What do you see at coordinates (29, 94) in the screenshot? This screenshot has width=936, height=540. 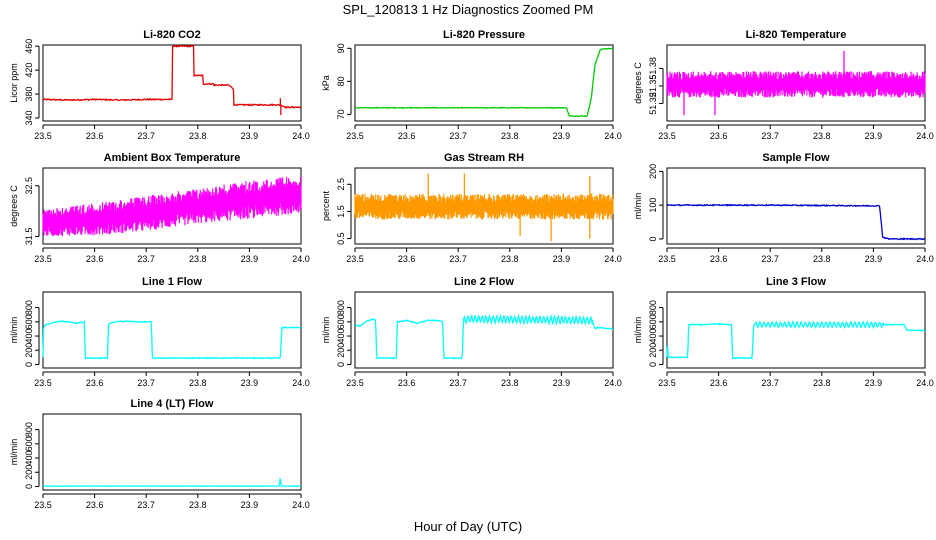 I see `y-tick-label: 380` at bounding box center [29, 94].